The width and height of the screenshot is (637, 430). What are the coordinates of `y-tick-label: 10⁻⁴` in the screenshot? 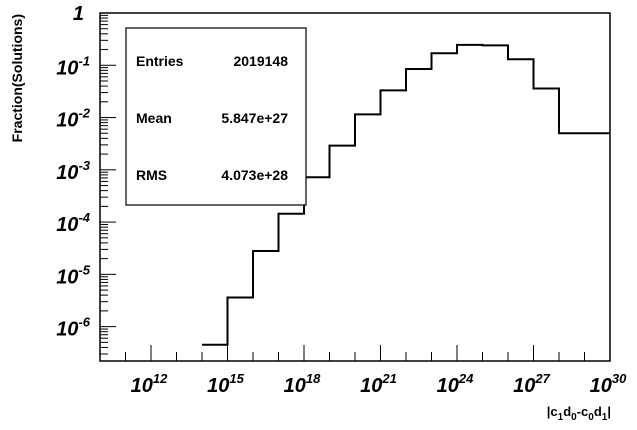 It's located at (73, 223).